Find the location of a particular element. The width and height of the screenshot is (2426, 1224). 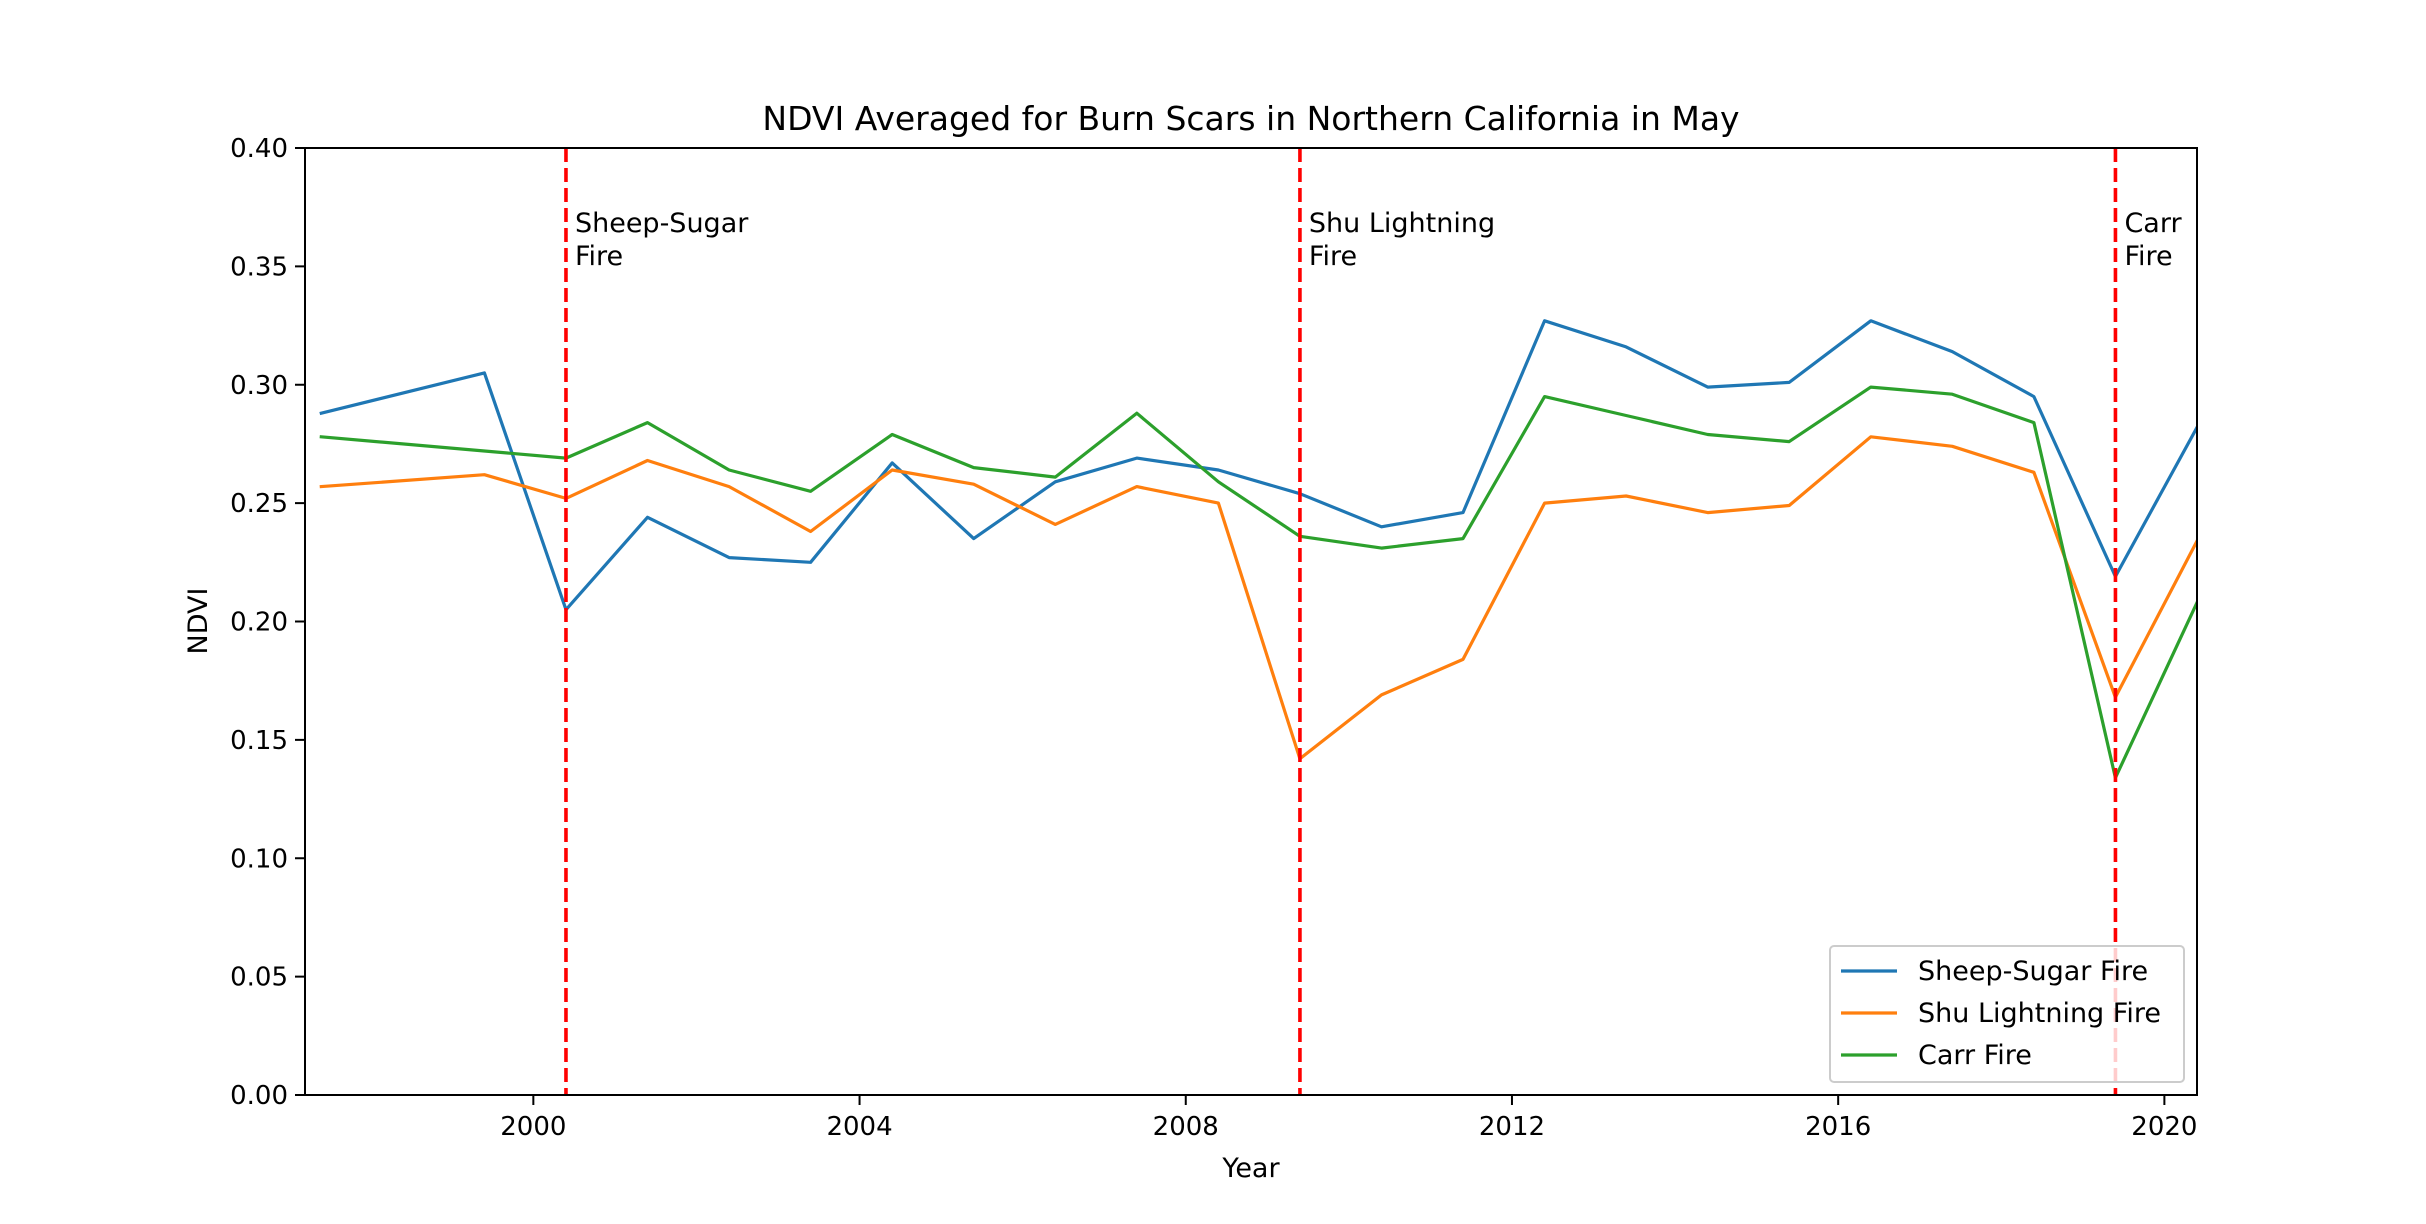

x-tick-label-1: 2004 is located at coordinates (859, 1127).